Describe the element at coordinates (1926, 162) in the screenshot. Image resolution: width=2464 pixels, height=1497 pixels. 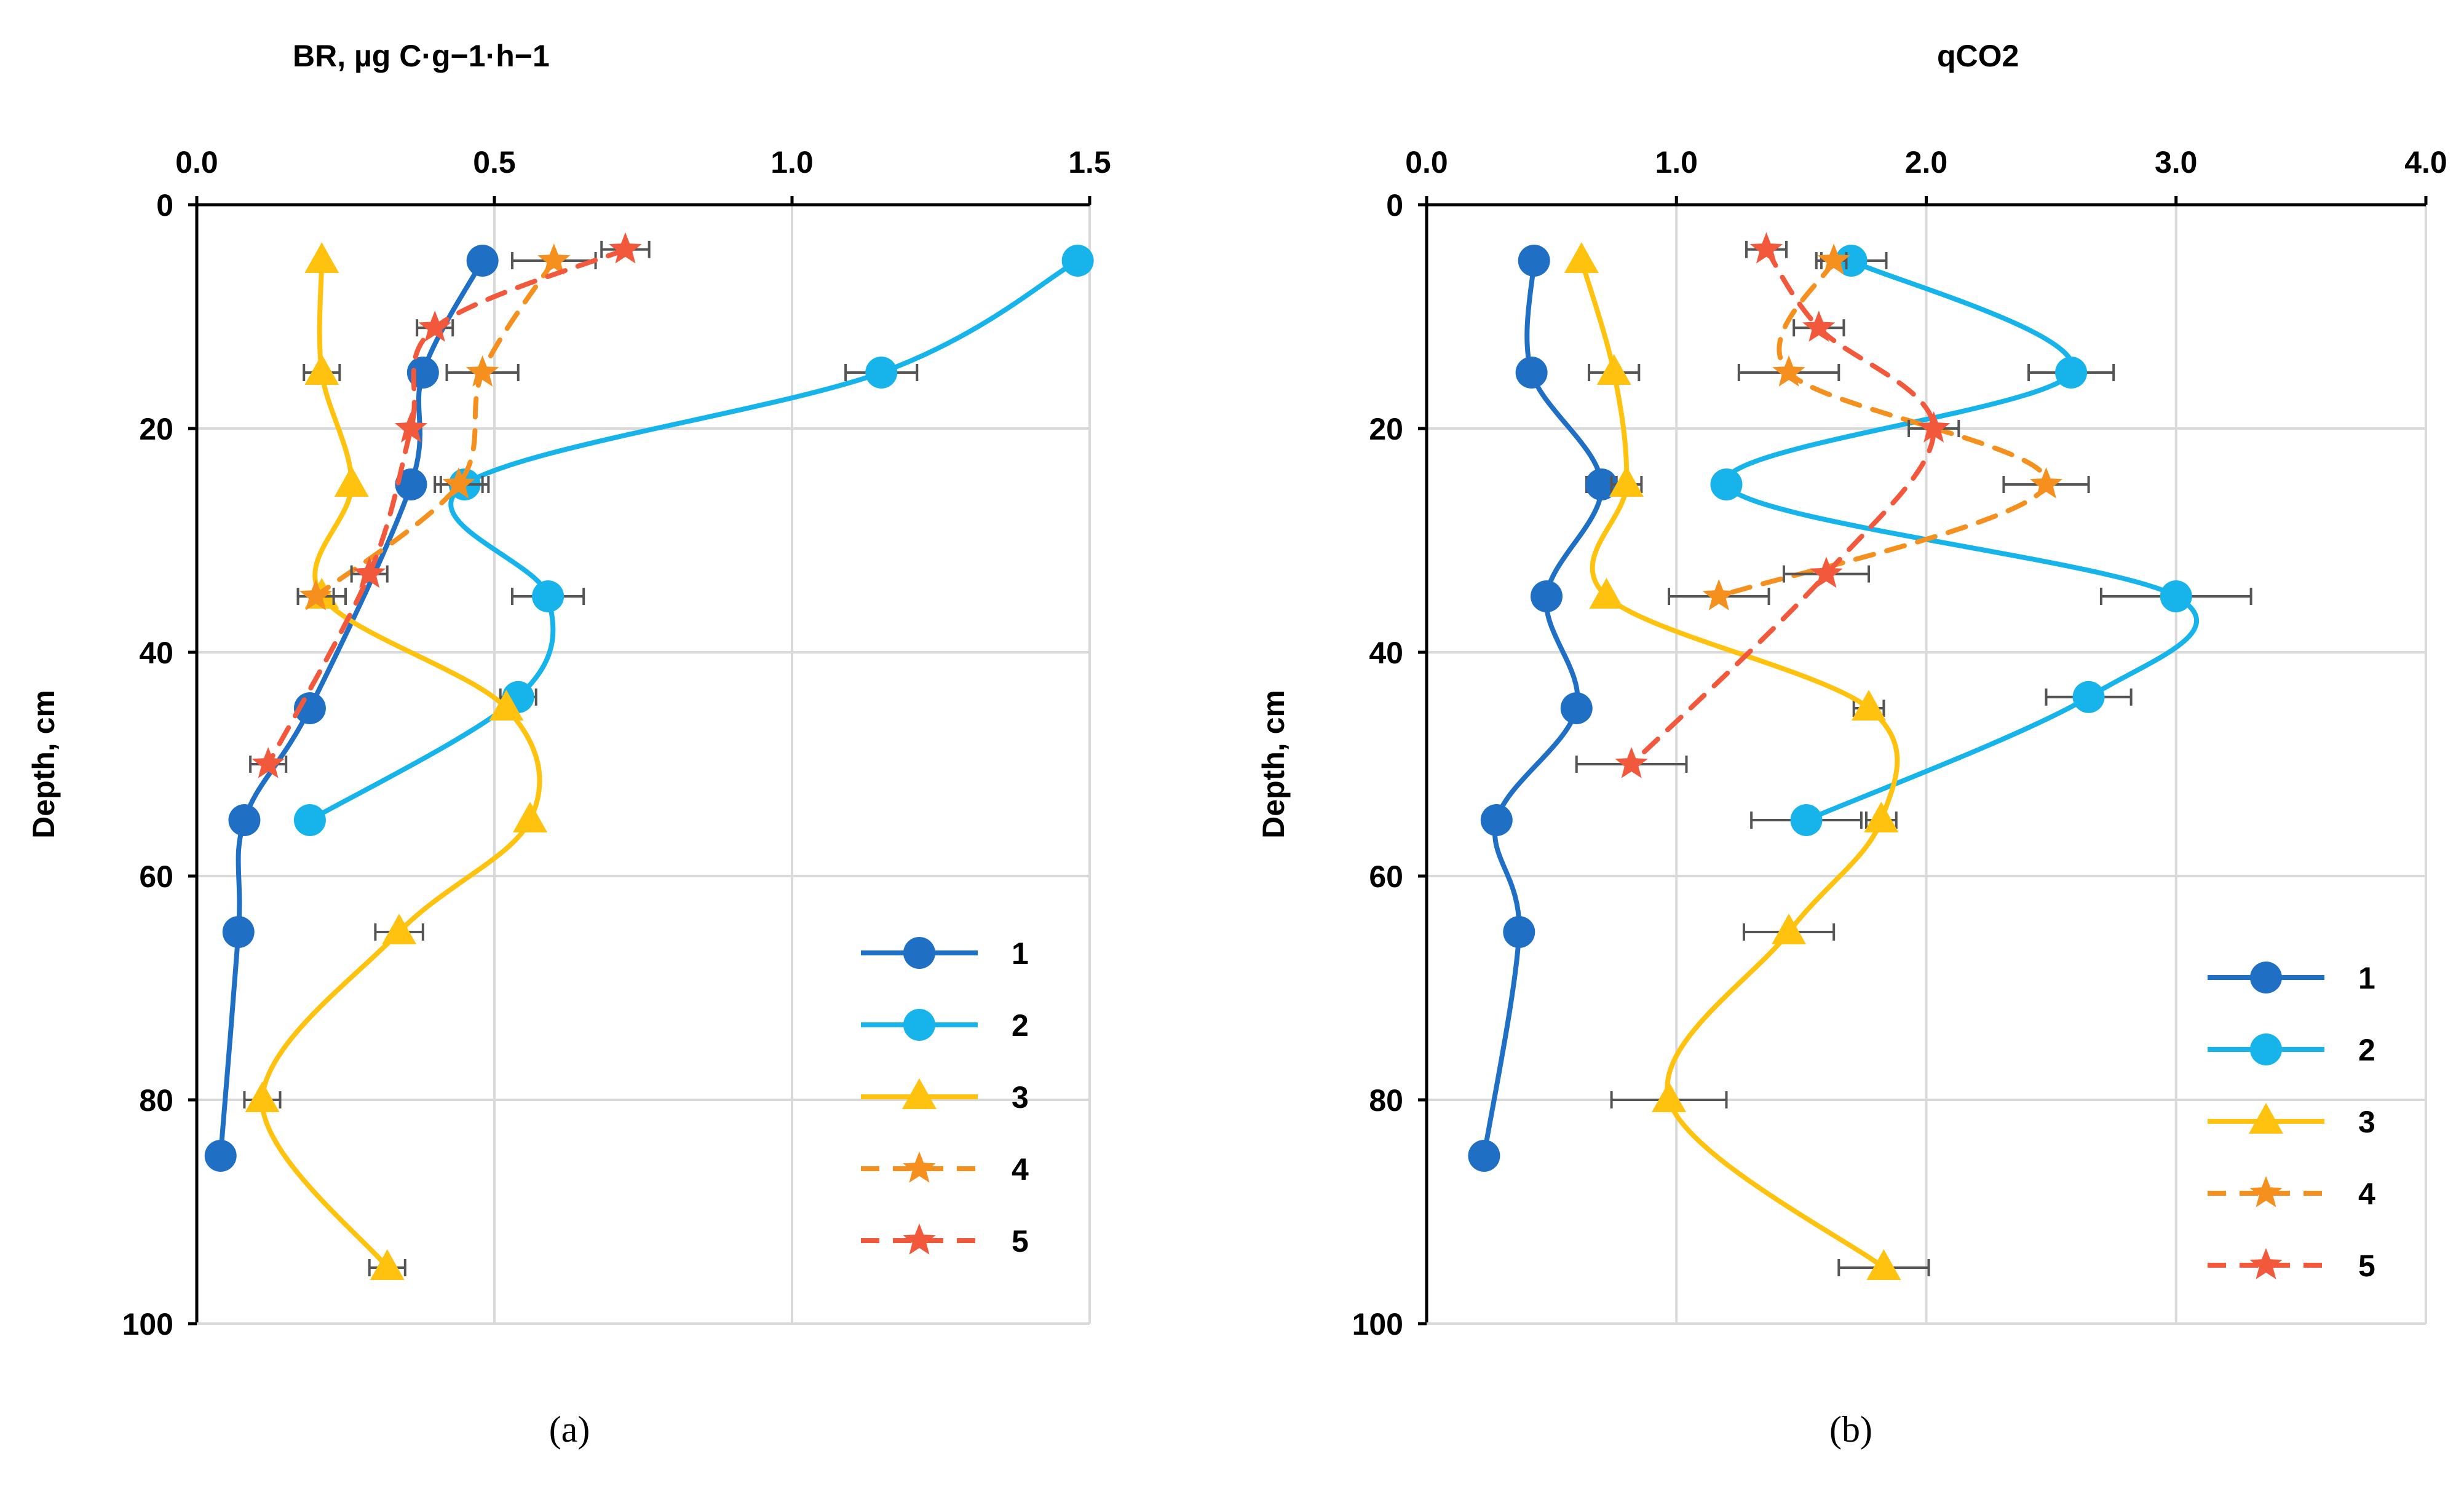
I see `x-tick-label: 2.0` at that location.